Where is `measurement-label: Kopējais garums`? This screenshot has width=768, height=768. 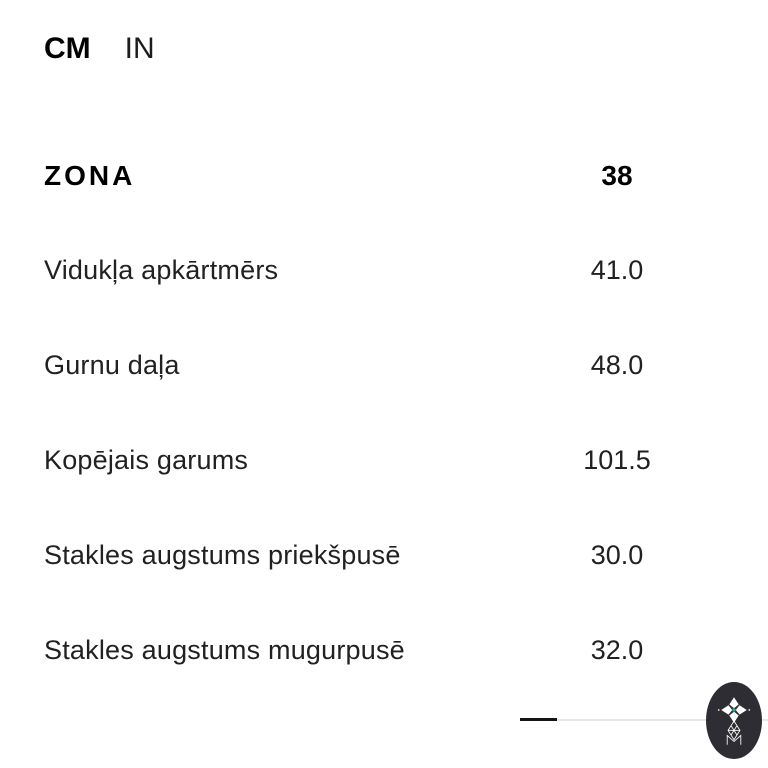 measurement-label: Kopējais garums is located at coordinates (146, 460).